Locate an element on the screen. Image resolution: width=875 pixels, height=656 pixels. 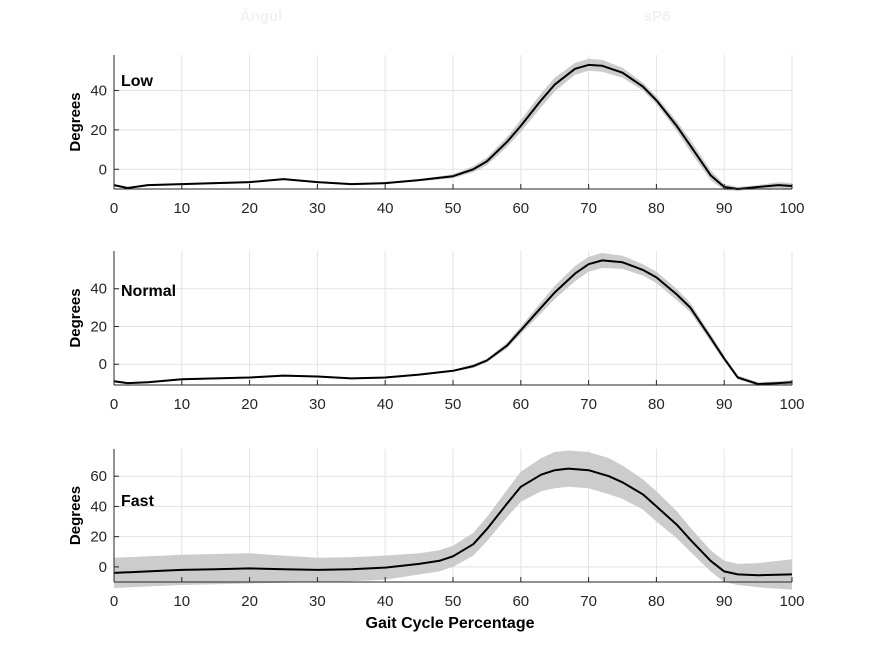
mean-line is located at coordinates (453, 522).